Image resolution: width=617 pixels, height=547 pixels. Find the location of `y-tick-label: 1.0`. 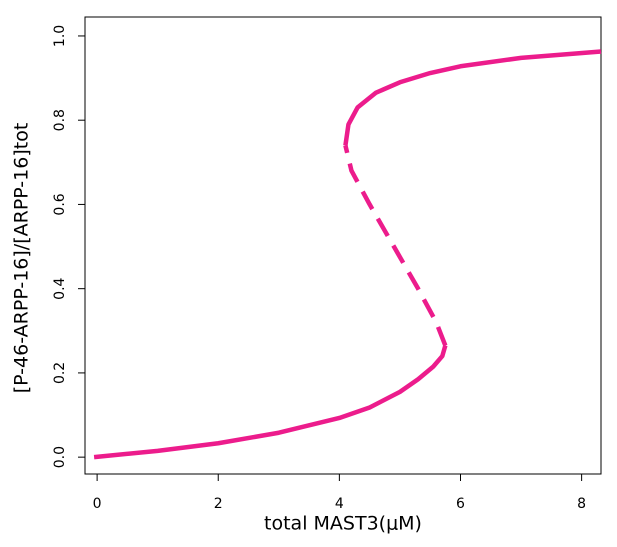

y-tick-label: 1.0 is located at coordinates (60, 36).